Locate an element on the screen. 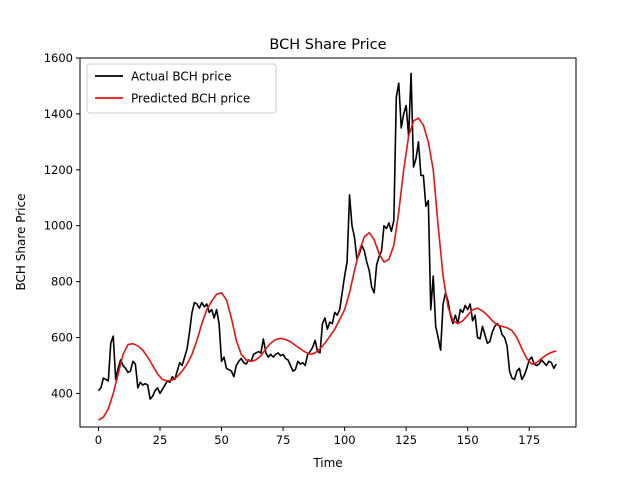 This screenshot has height=484, width=640. x-tick-label: 0 is located at coordinates (98, 440).